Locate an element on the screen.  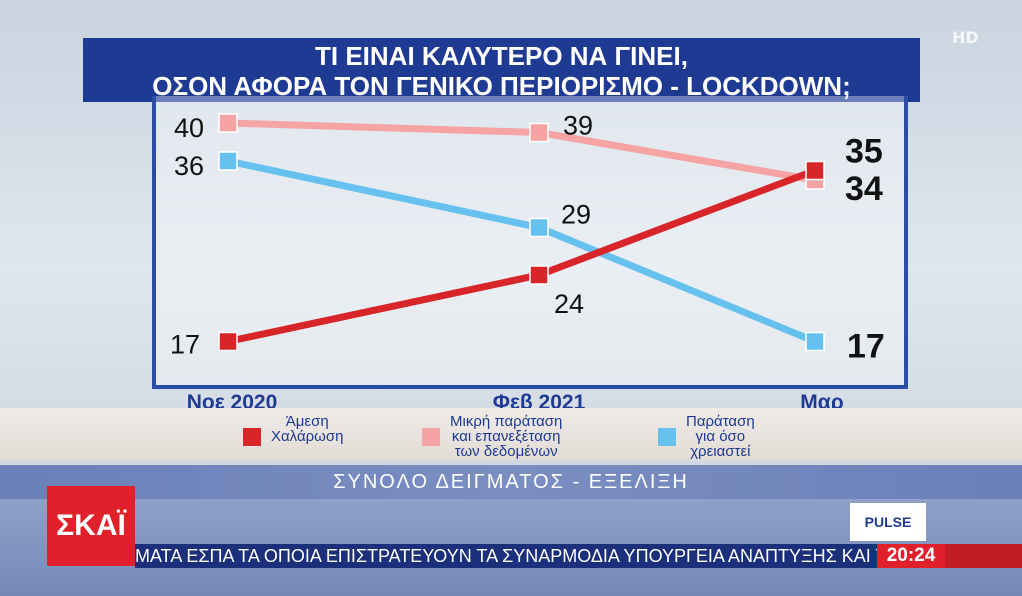
data-label-1-0: 40 is located at coordinates (189, 128).